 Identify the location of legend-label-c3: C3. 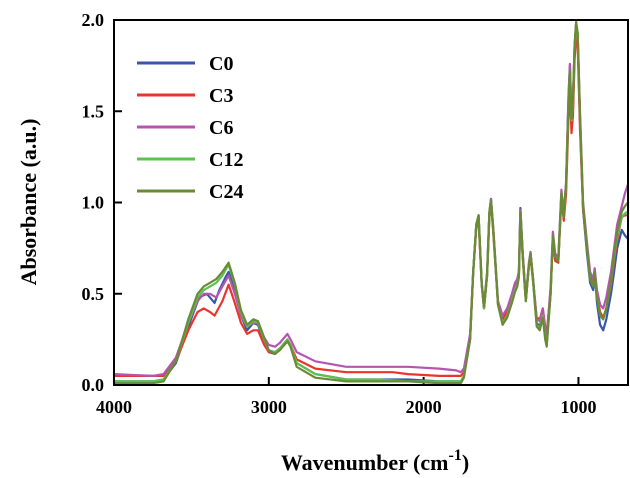
(221, 96).